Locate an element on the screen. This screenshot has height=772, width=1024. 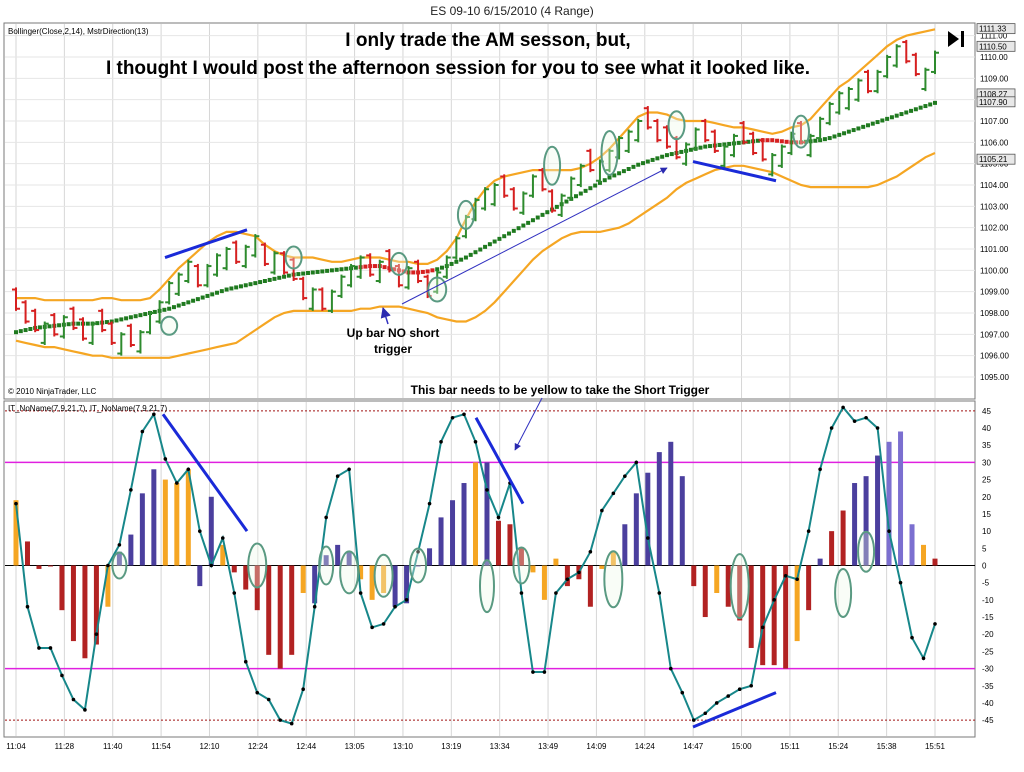
osc-y-tick-label: 30 is located at coordinates (986, 462).